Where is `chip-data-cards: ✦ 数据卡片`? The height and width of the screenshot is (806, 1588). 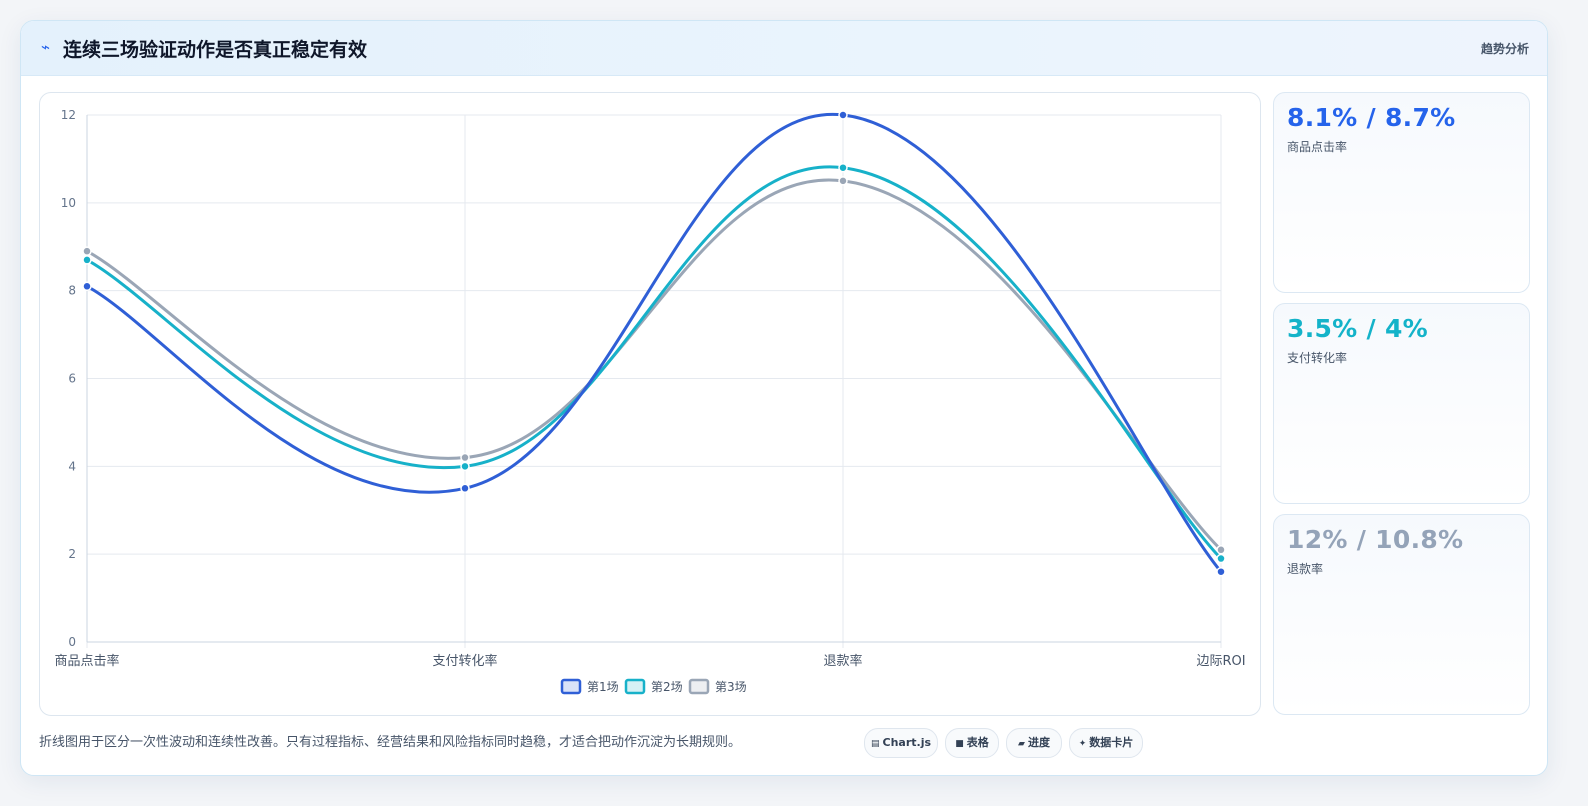
chip-data-cards: ✦ 数据卡片 is located at coordinates (1106, 743).